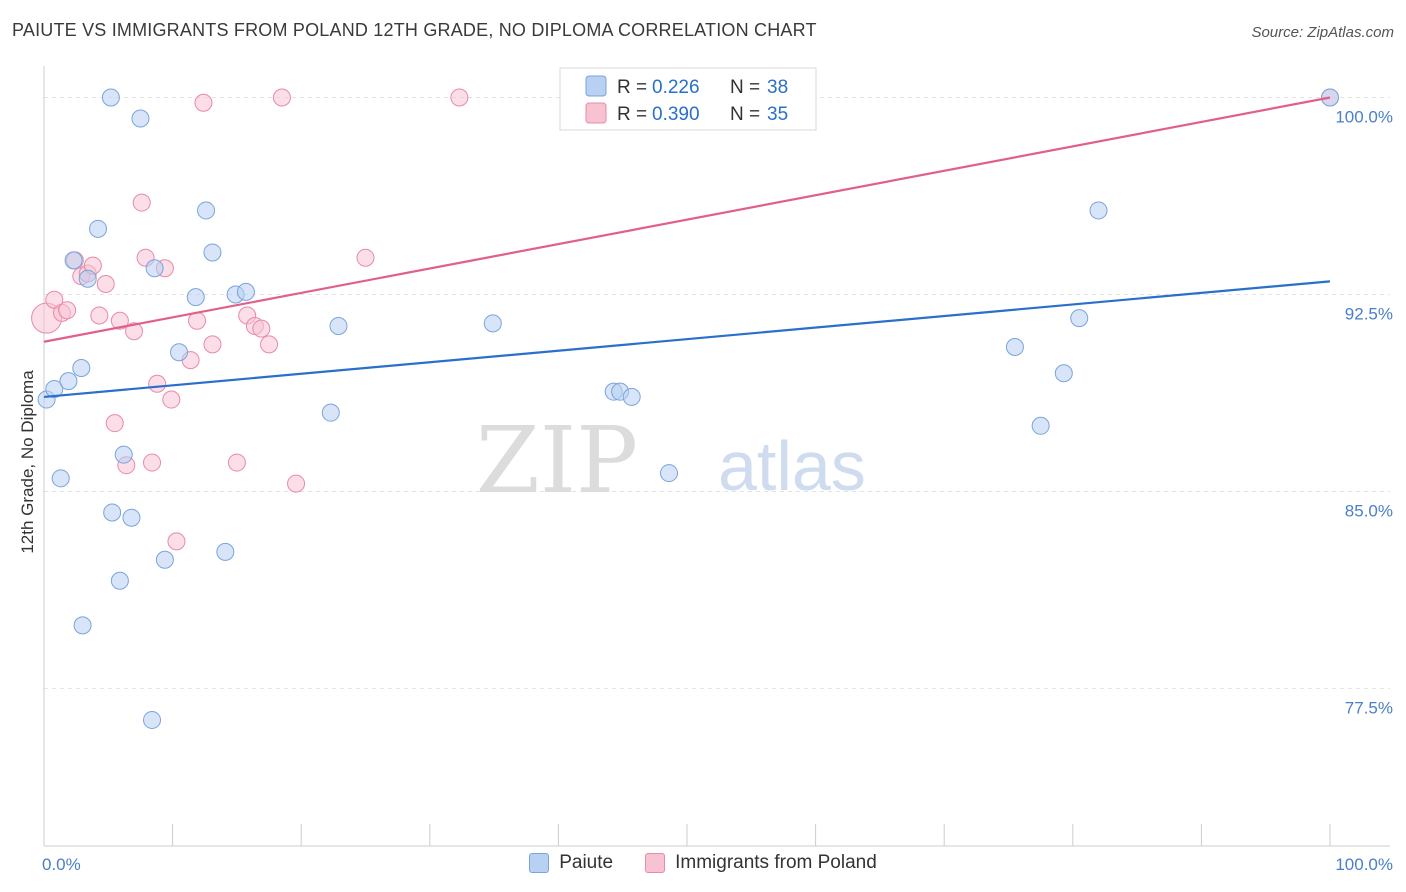  Describe the element at coordinates (632, 114) in the screenshot. I see `legend-r-label-poland: R =` at that location.